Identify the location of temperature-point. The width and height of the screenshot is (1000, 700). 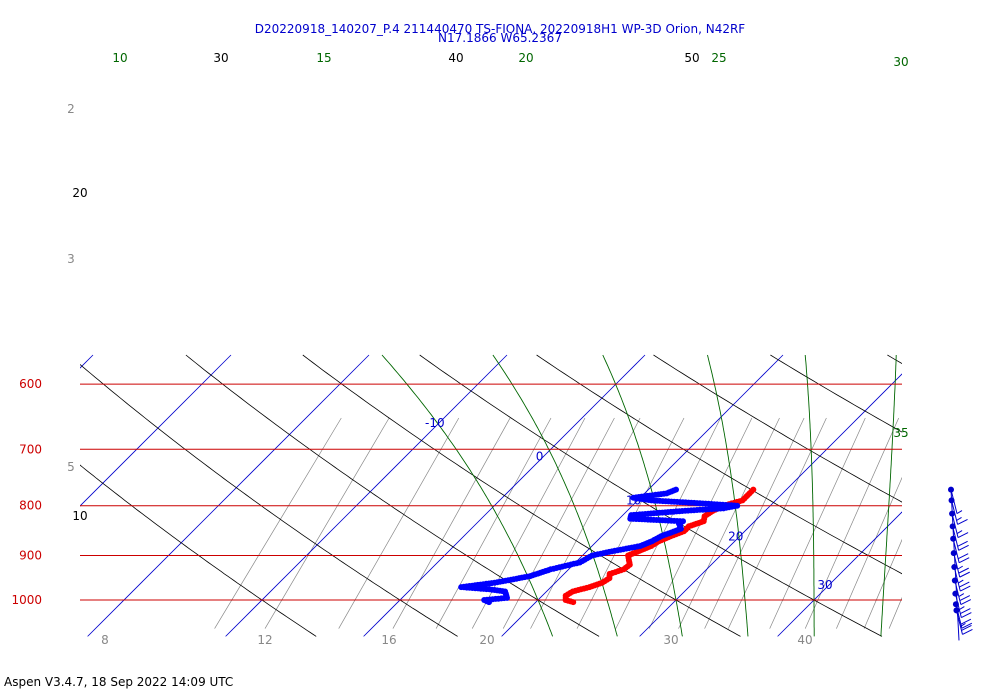
(573, 602).